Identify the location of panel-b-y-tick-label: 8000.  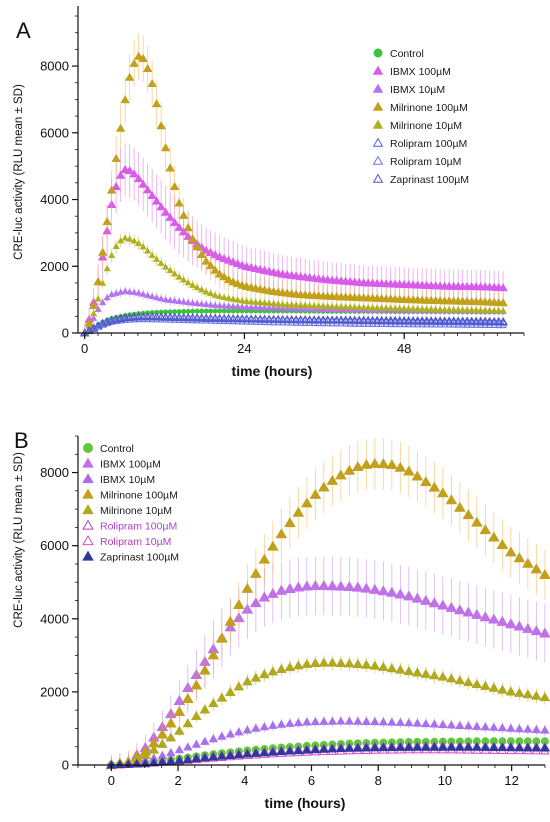
(54, 472).